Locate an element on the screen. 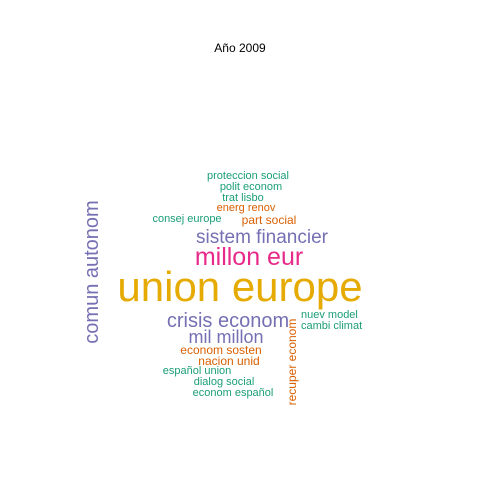 Image resolution: width=480 pixels, height=480 pixels. word-energ-renov: energ renov is located at coordinates (246, 208).